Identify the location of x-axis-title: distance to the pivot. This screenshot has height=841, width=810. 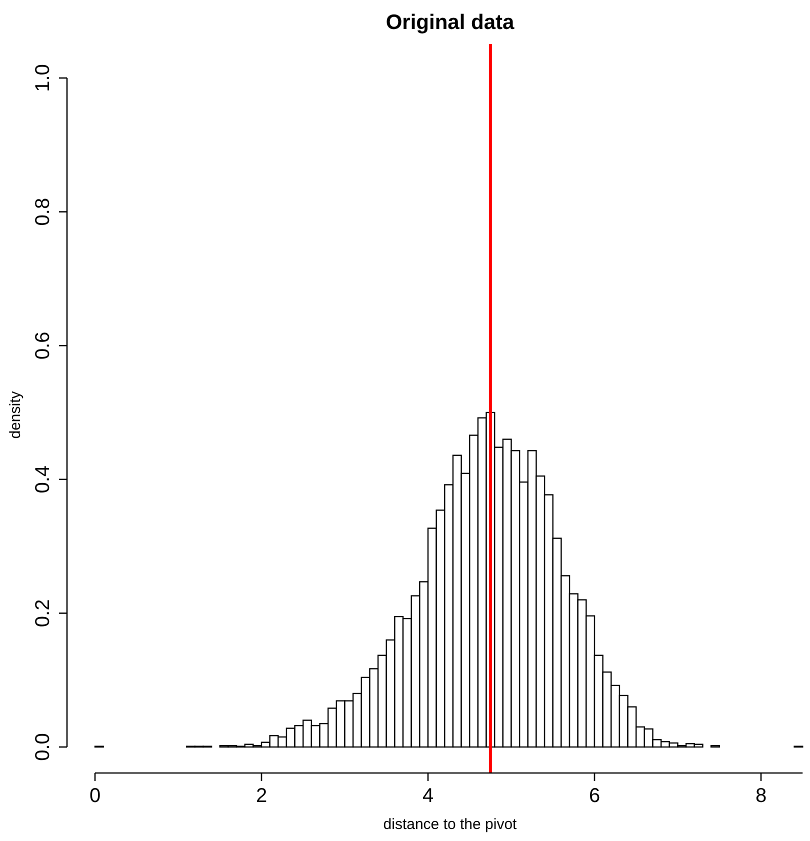
(450, 824).